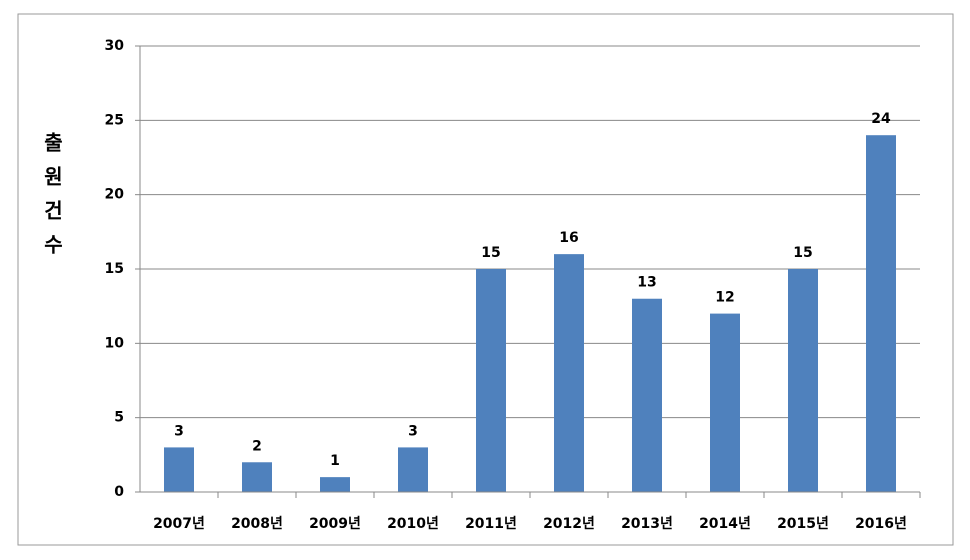 The height and width of the screenshot is (560, 970). I want to click on x-tick-label: 2014년, so click(725, 524).